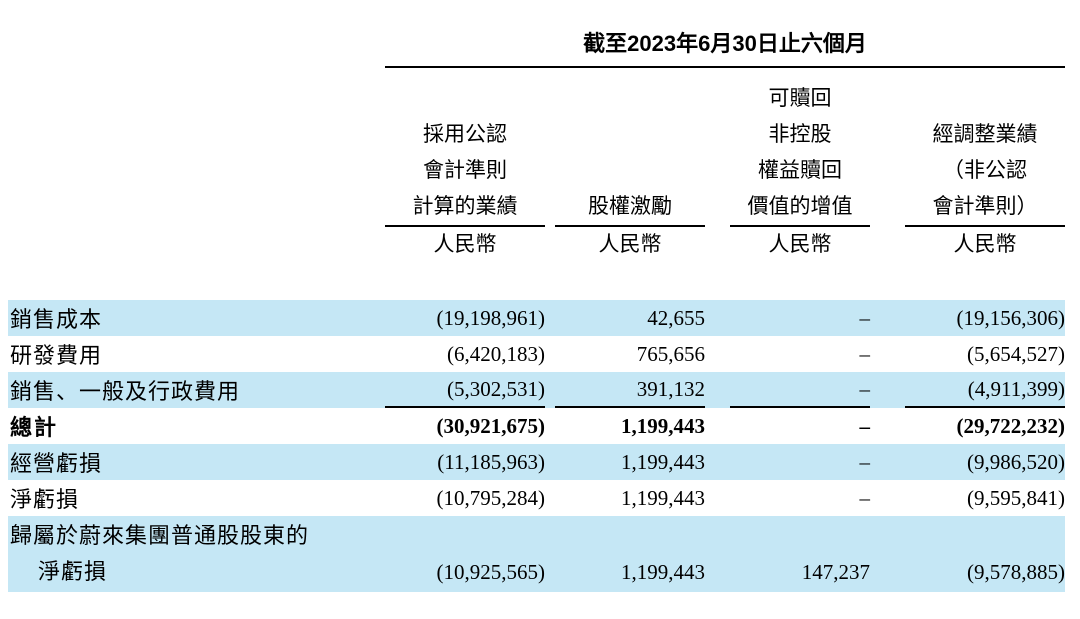  Describe the element at coordinates (800, 206) in the screenshot. I see `header-line: 價值的增值` at that location.